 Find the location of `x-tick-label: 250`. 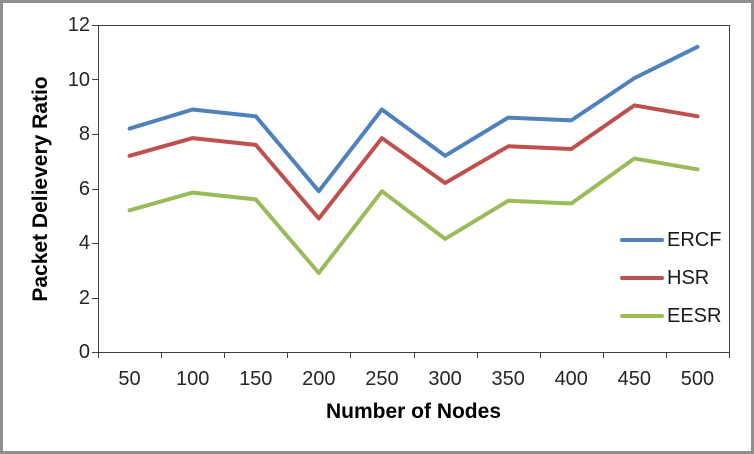

x-tick-label: 250 is located at coordinates (382, 379).